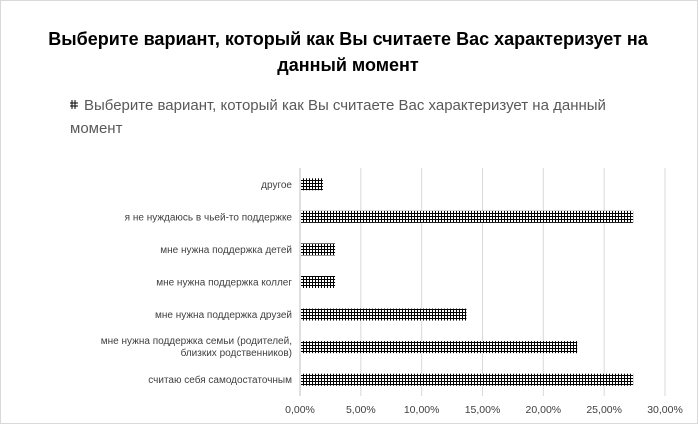  What do you see at coordinates (422, 410) in the screenshot?
I see `x-tick-label: 10,00%` at bounding box center [422, 410].